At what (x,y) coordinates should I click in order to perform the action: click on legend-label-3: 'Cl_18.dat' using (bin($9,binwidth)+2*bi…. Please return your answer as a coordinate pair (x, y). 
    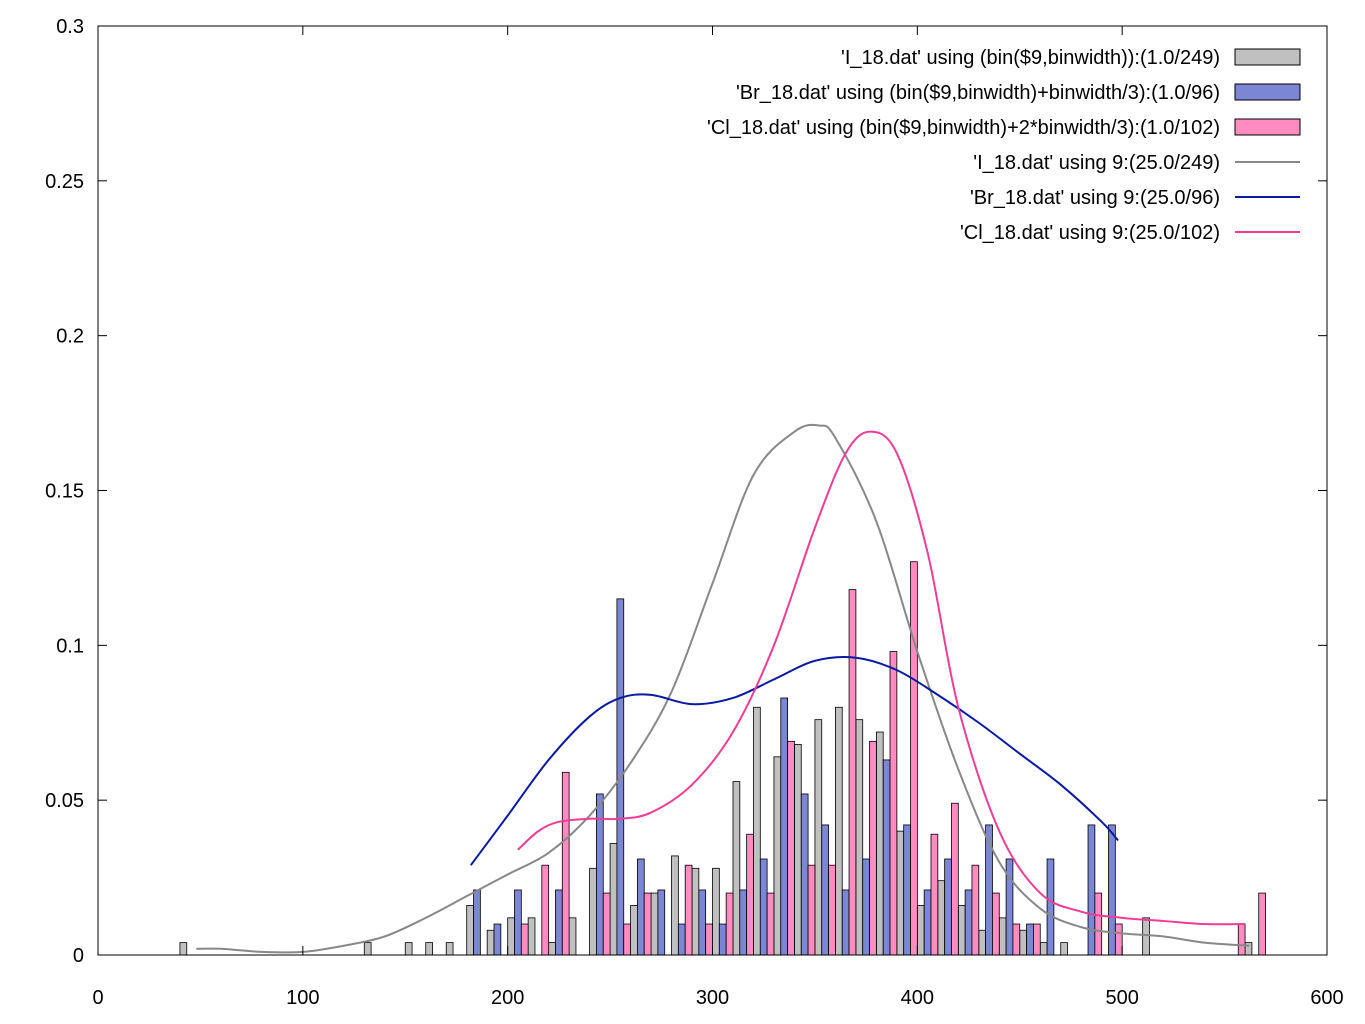
    Looking at the image, I should click on (963, 128).